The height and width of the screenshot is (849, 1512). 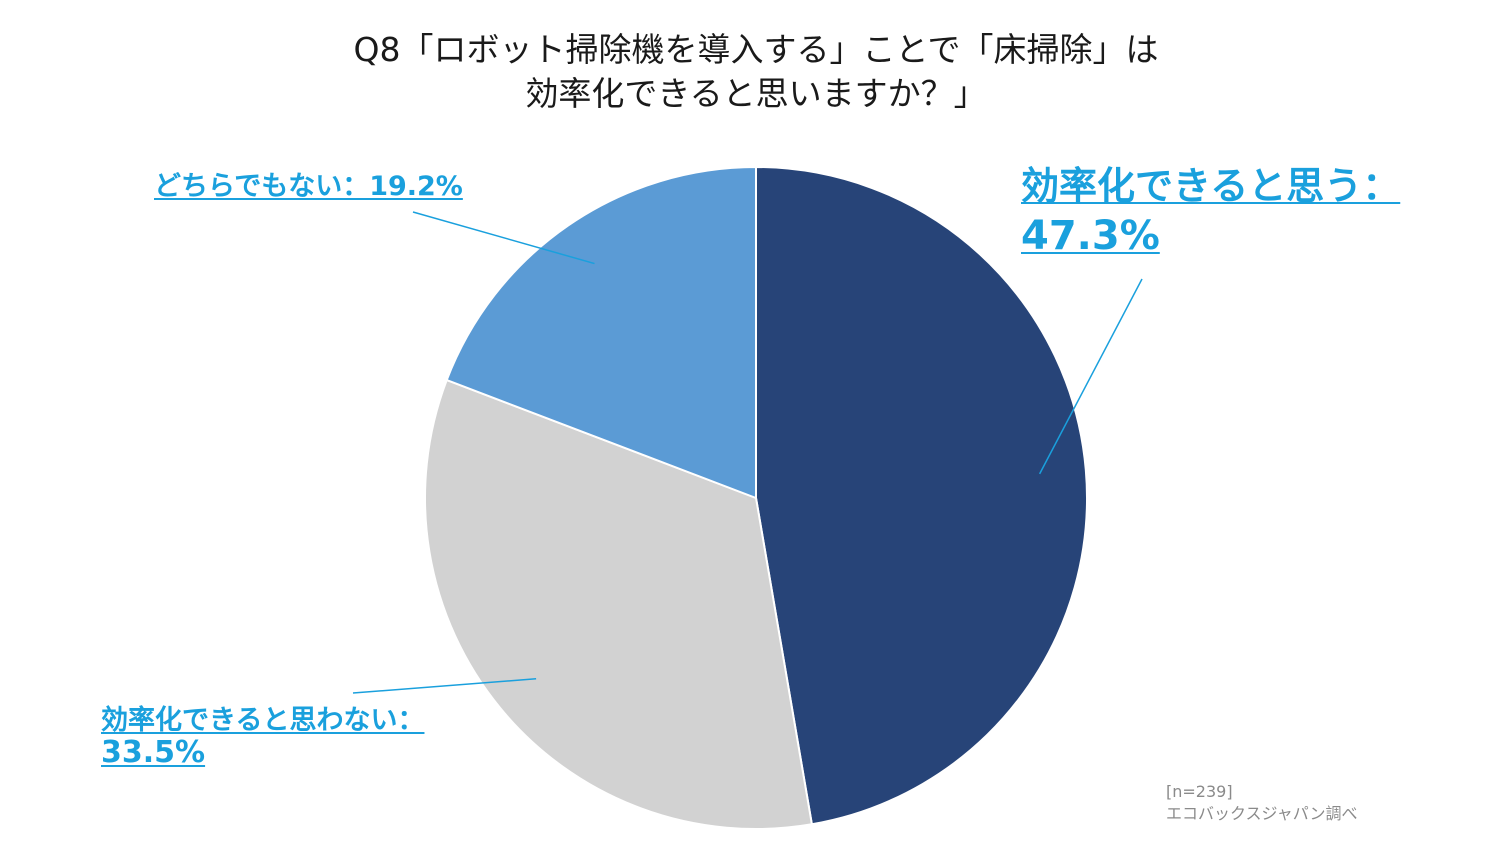 What do you see at coordinates (756, 49) in the screenshot?
I see `chart-title-line-1: Q8「ロボット掃除機を導入する」ことで「床掃除」は` at bounding box center [756, 49].